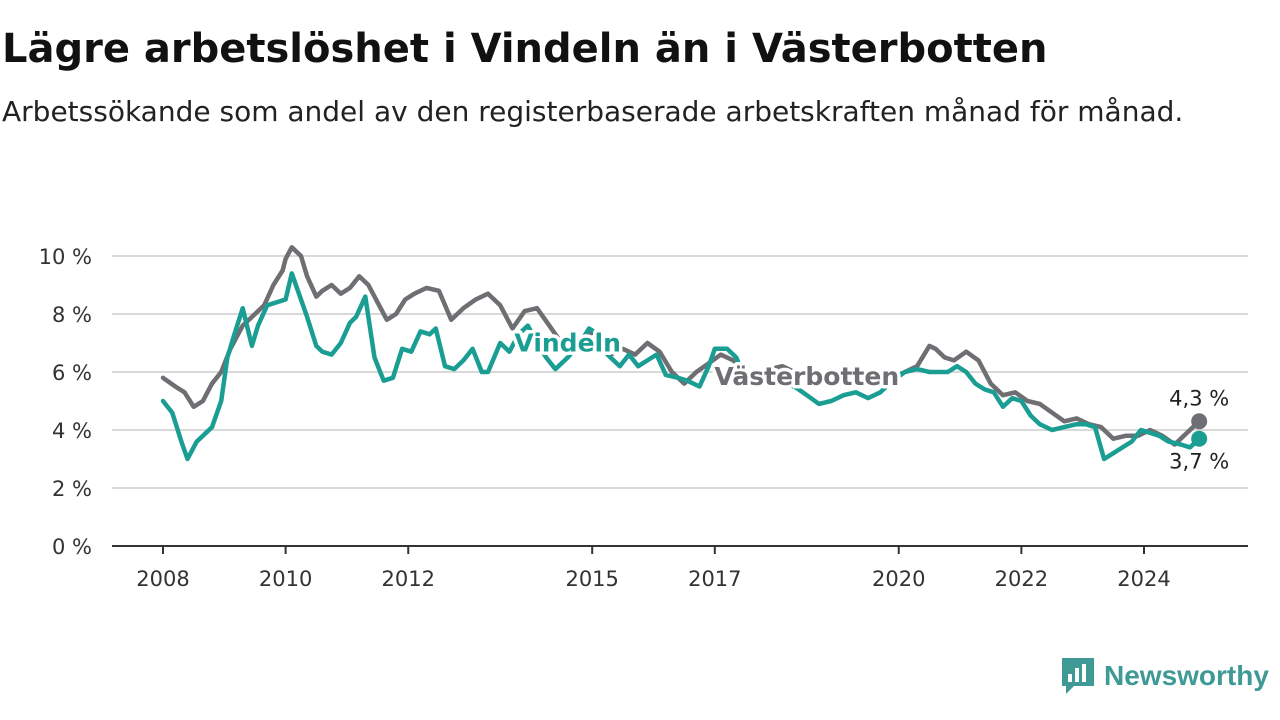 The image size is (1280, 720). What do you see at coordinates (65, 257) in the screenshot?
I see `y-tick-label: 10 %` at bounding box center [65, 257].